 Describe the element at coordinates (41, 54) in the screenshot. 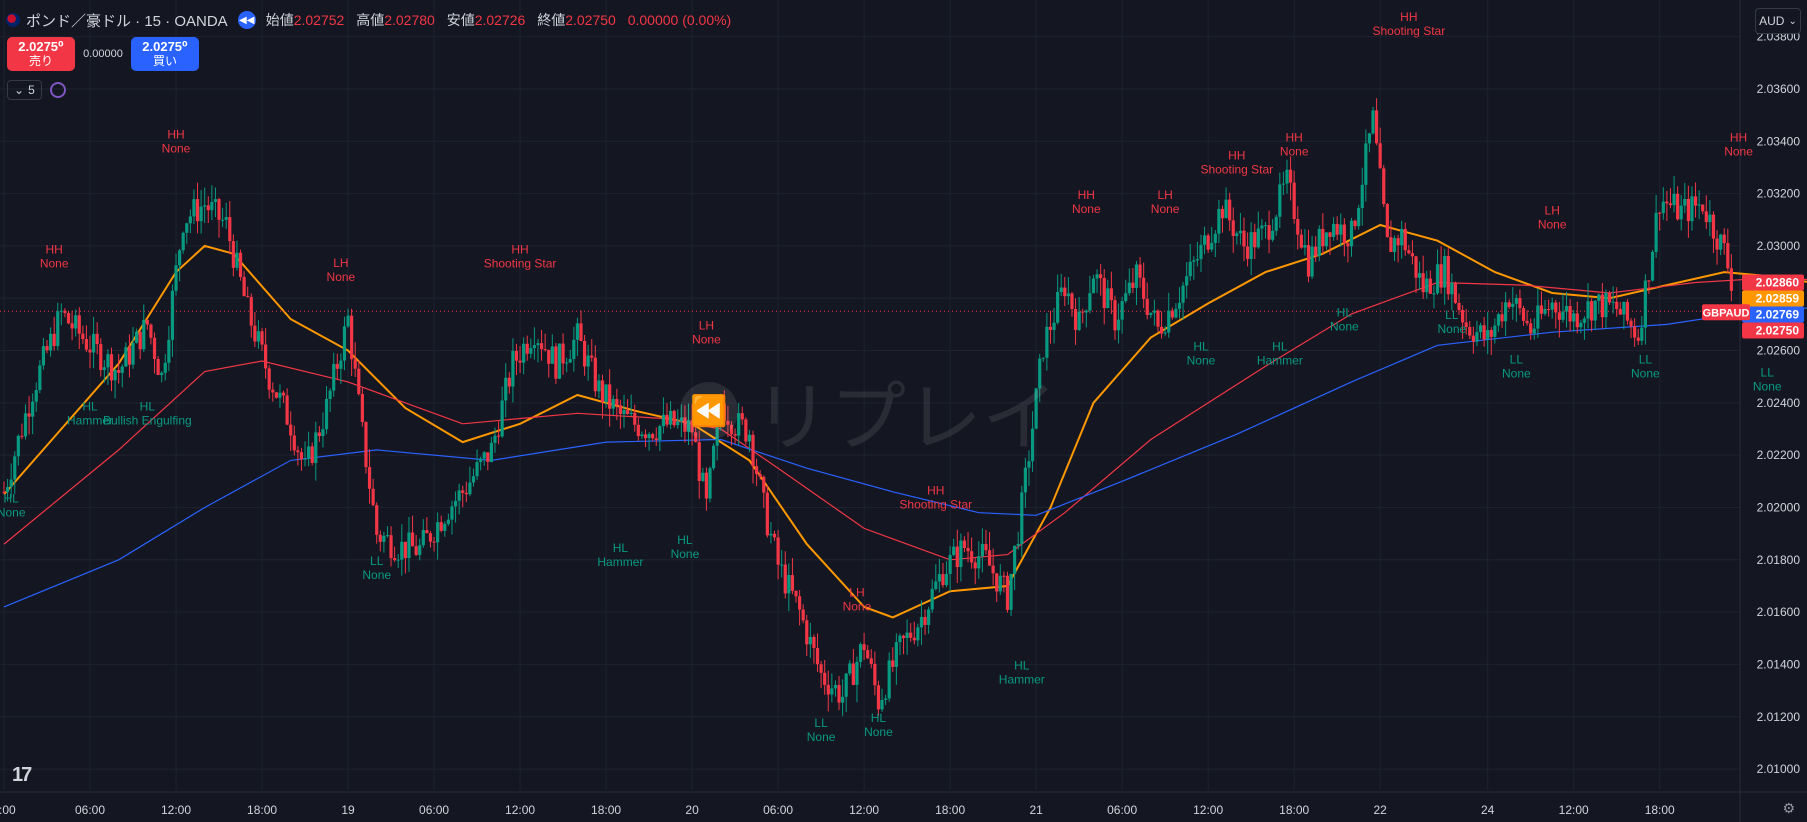

I see `sell-button: 2.0275⁰ 売り` at that location.